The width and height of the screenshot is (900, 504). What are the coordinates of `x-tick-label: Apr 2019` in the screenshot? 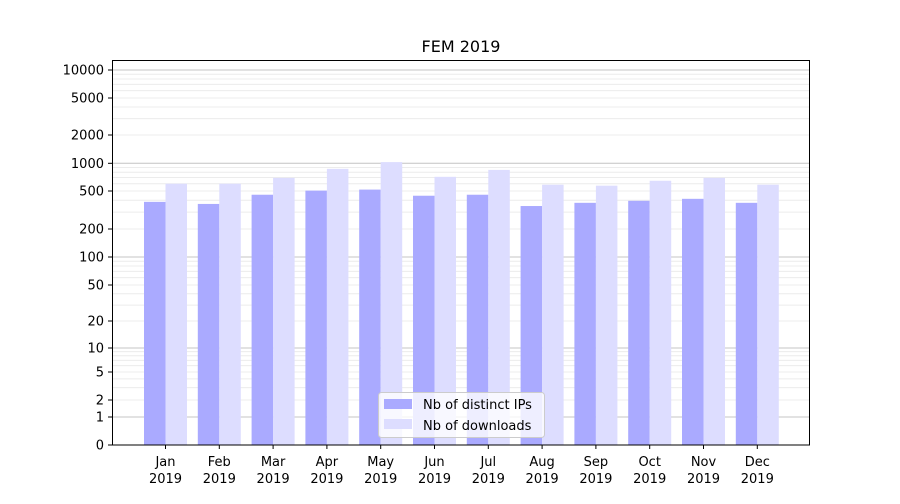 It's located at (326, 471).